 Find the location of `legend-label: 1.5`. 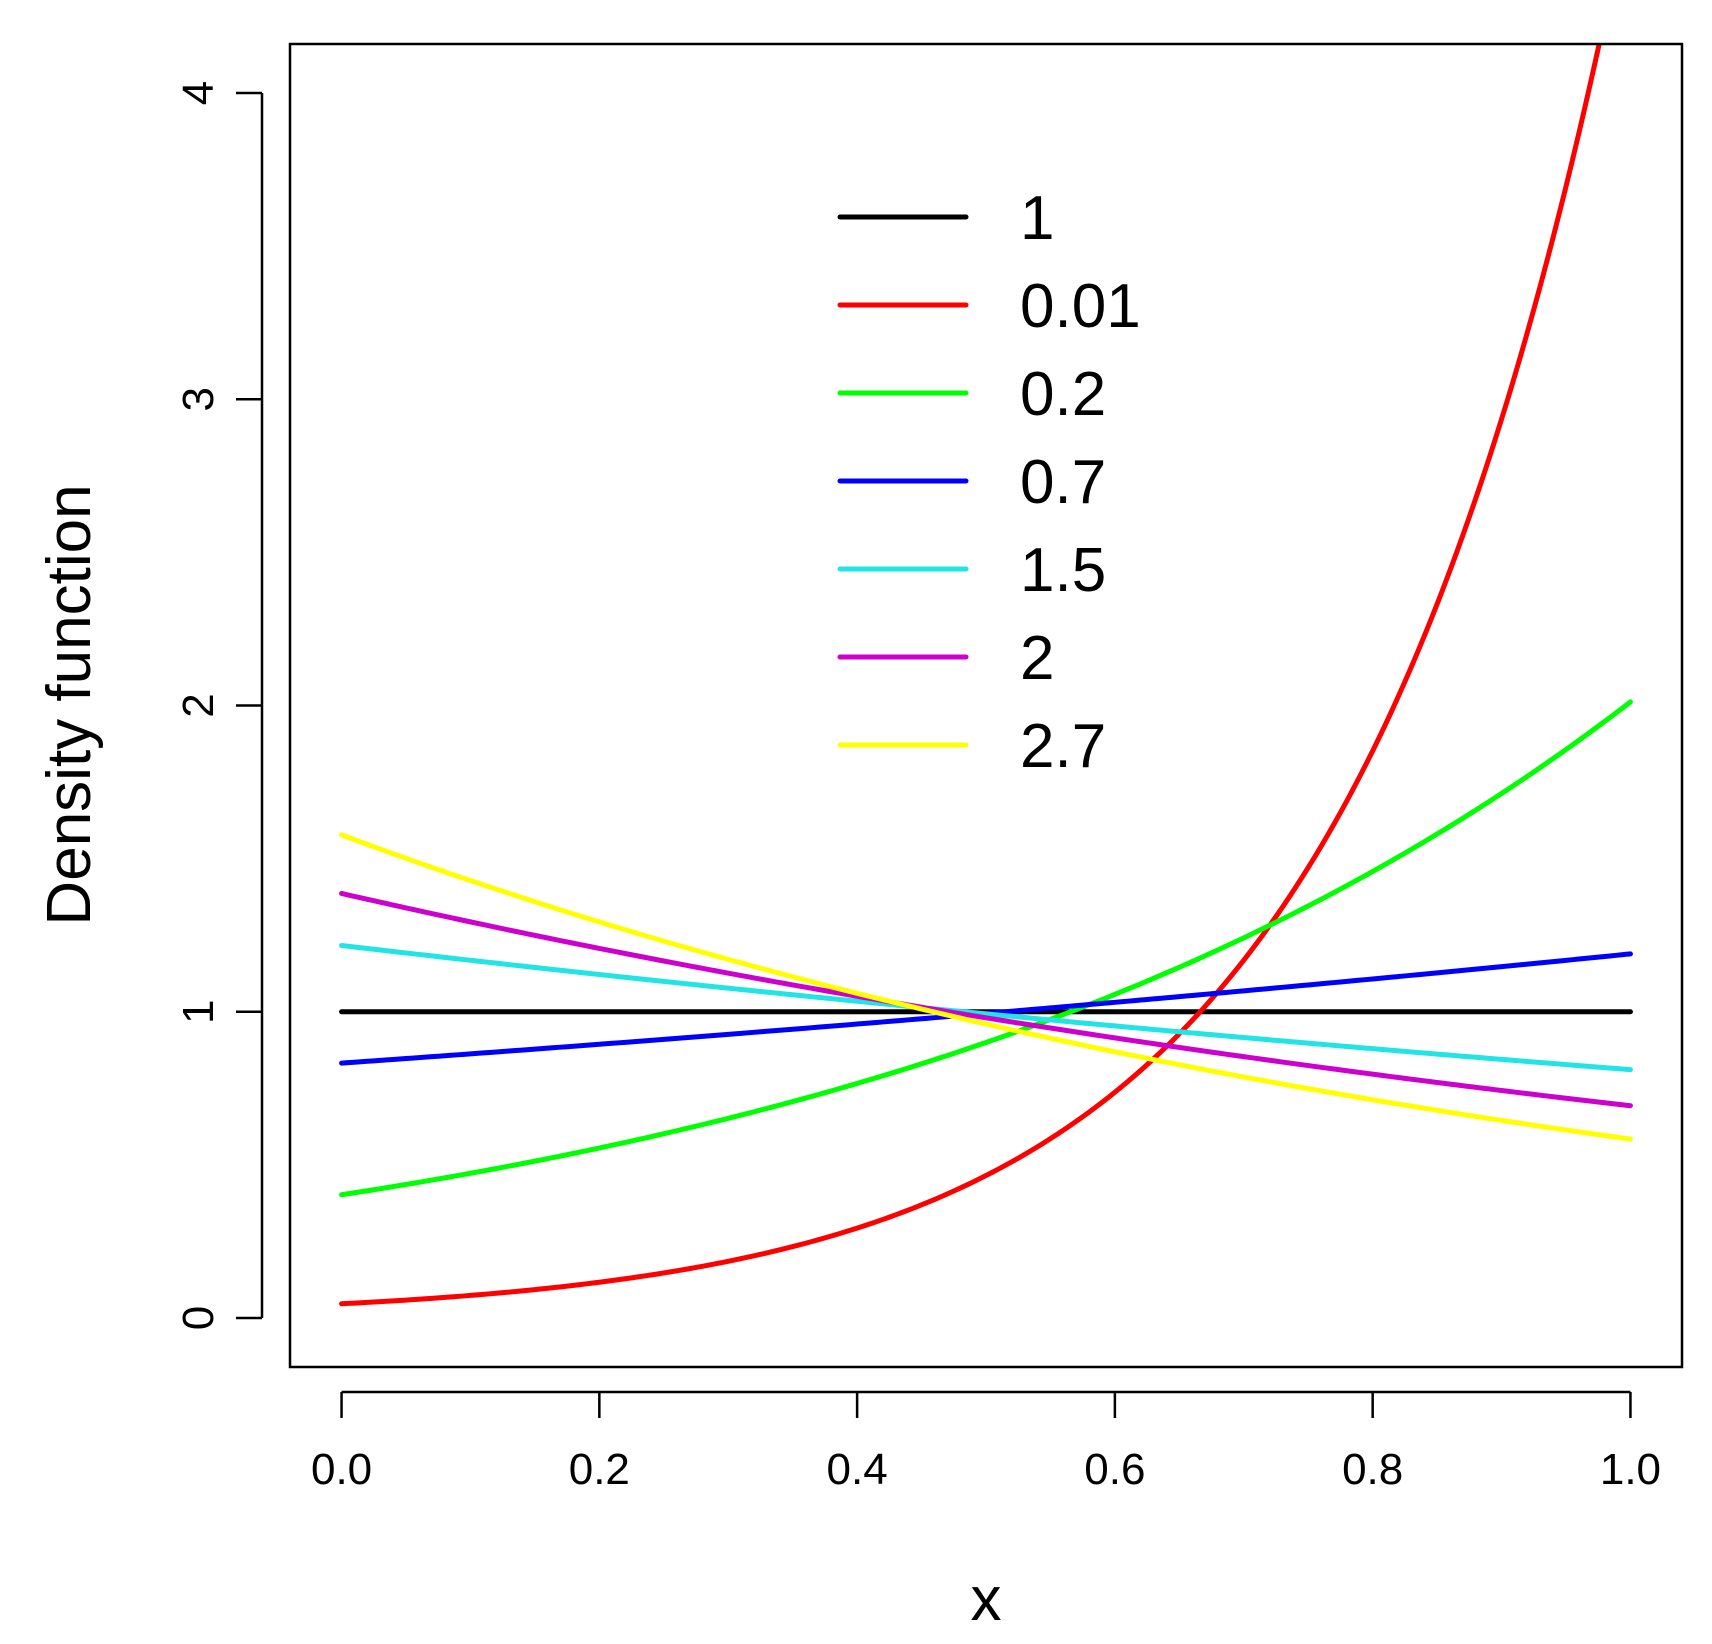

legend-label: 1.5 is located at coordinates (1063, 570).